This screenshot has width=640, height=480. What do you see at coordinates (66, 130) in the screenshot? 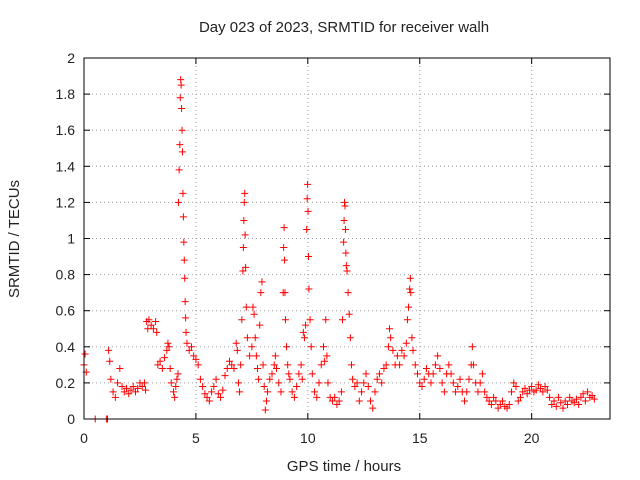
I see `y-tick-label: 1.6` at bounding box center [66, 130].